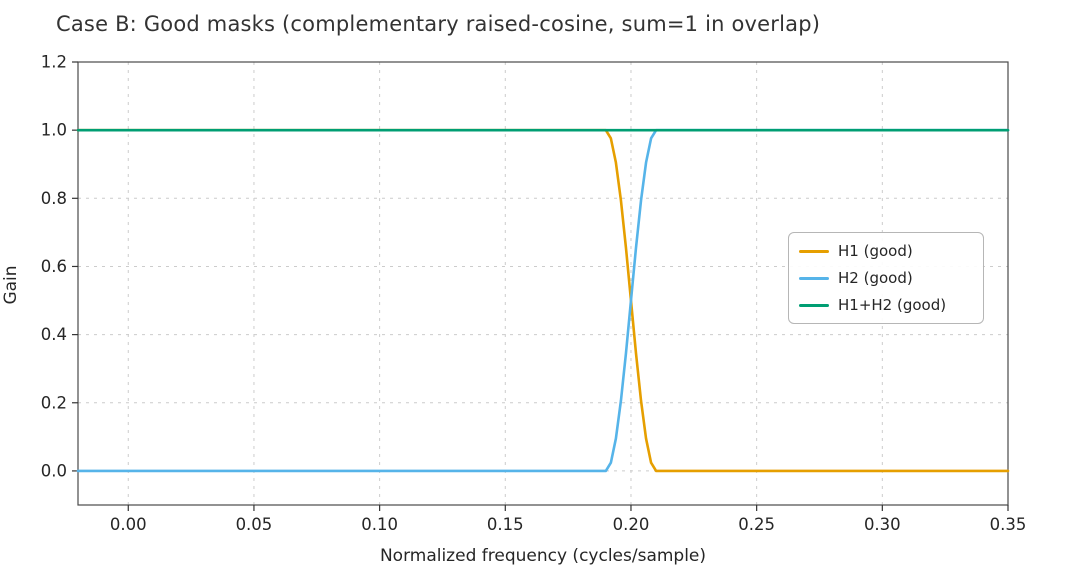  What do you see at coordinates (54, 470) in the screenshot?
I see `y-tick-label: 0.0` at bounding box center [54, 470].